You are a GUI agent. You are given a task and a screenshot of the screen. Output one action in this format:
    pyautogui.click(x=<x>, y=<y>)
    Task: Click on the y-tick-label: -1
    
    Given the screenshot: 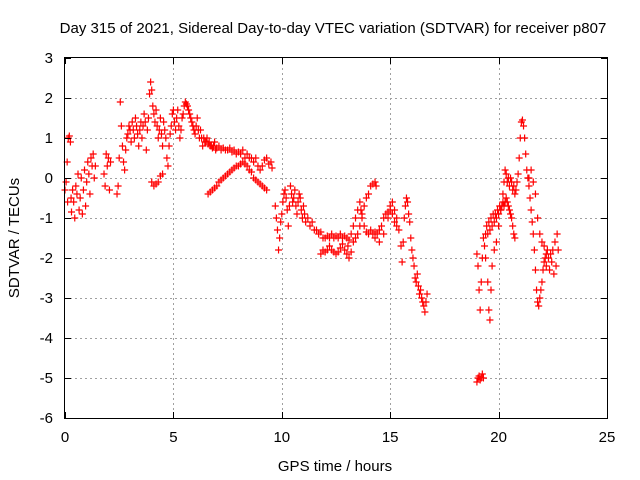 What is the action you would take?
    pyautogui.click(x=46, y=218)
    